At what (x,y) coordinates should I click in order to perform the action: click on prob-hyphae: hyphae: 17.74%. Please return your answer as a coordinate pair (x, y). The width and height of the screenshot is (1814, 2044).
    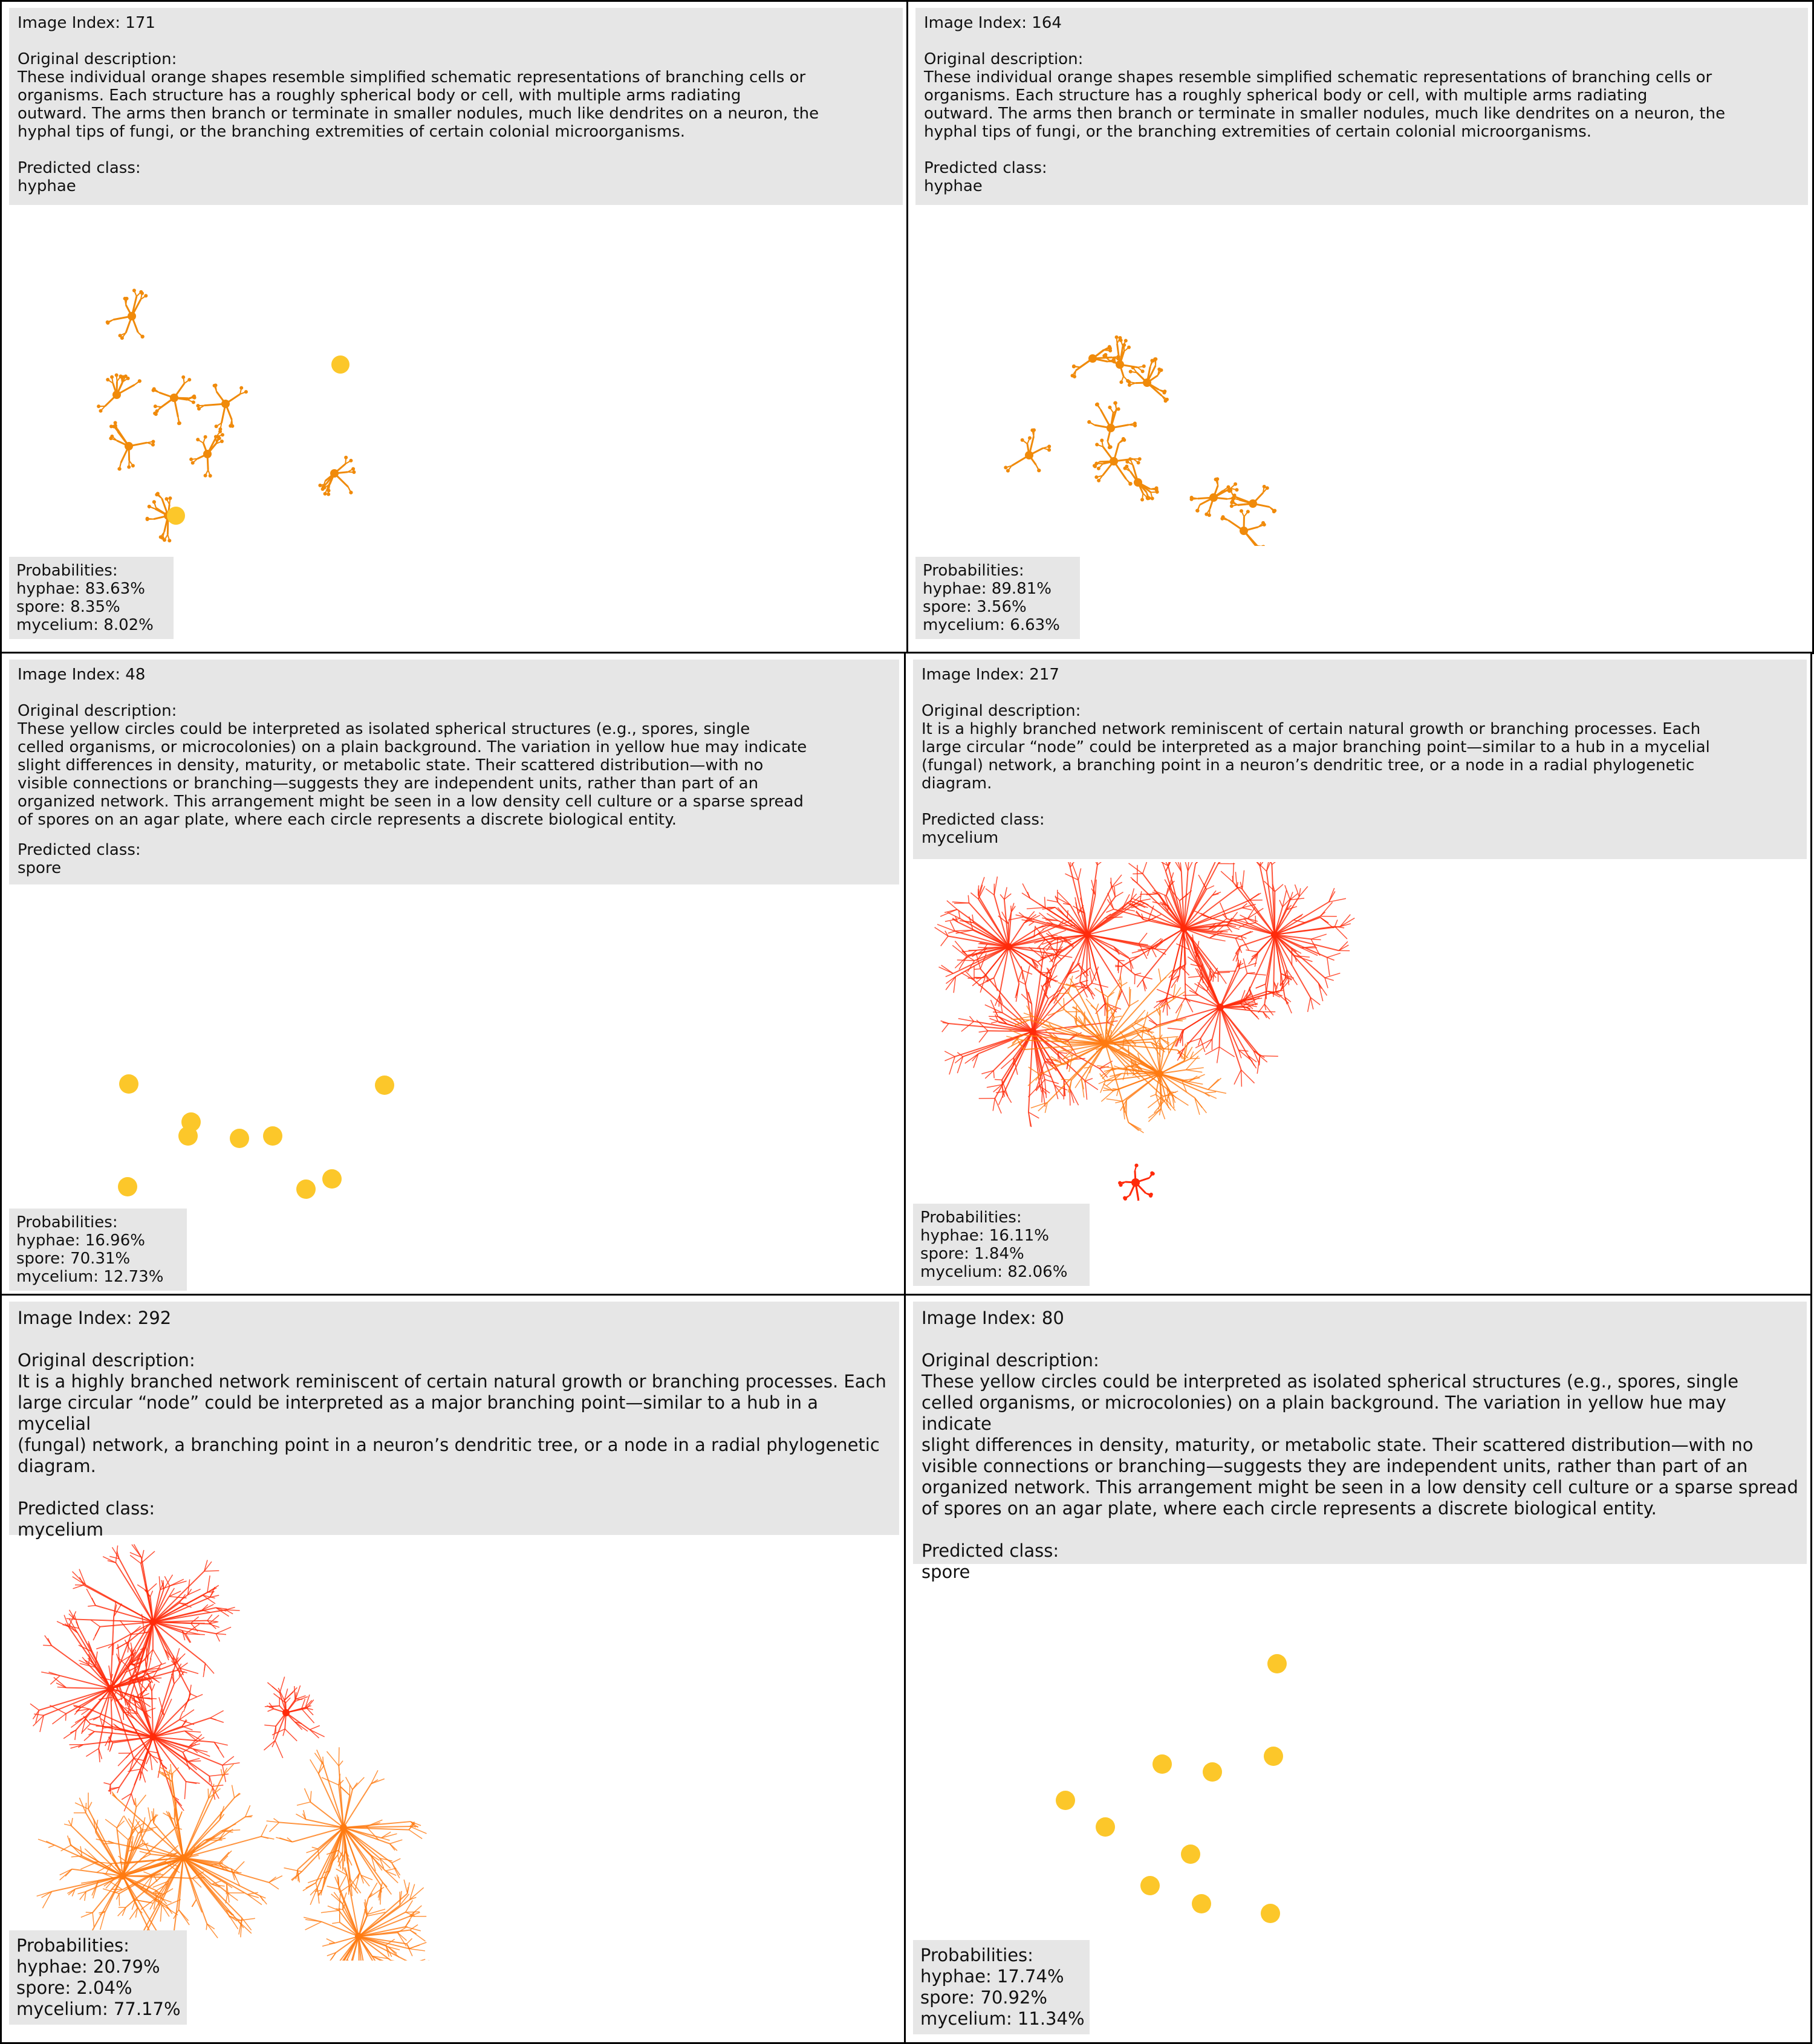
    Looking at the image, I should click on (992, 1976).